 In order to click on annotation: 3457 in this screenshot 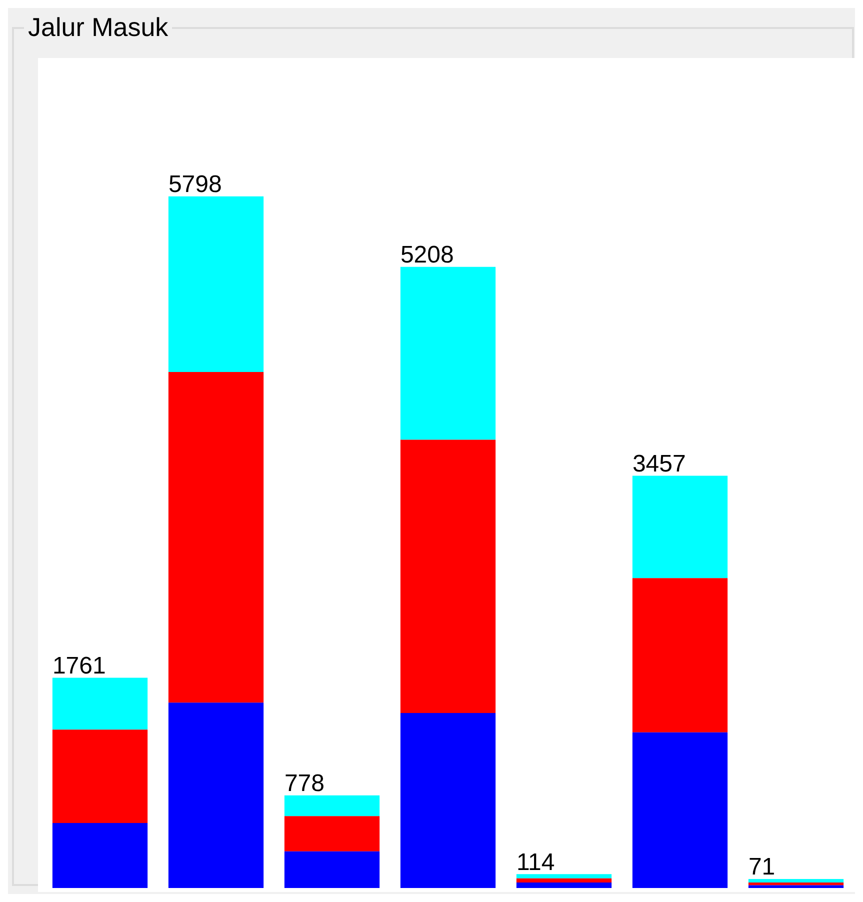, I will do `click(659, 464)`.